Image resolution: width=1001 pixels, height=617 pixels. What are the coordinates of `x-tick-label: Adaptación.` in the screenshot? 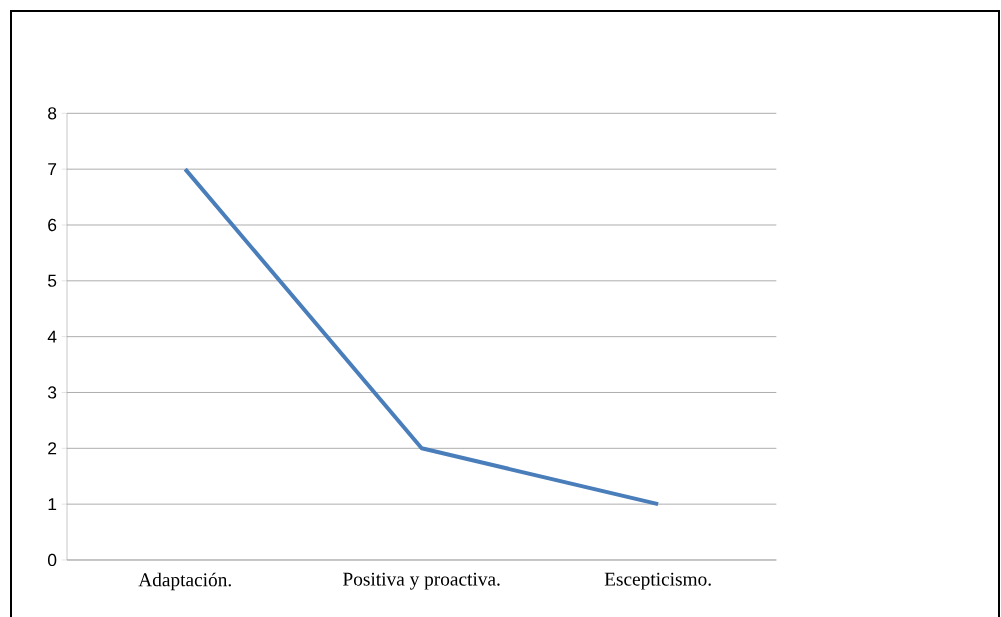 It's located at (184, 581).